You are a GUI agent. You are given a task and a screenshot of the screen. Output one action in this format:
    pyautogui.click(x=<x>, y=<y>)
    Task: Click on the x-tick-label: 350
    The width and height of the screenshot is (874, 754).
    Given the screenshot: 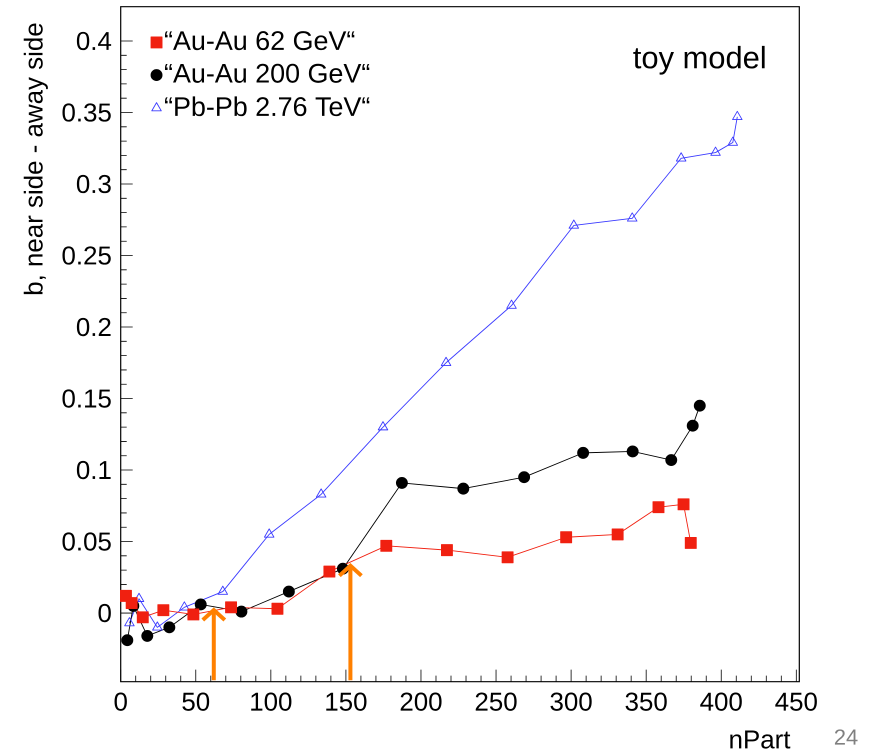 What is the action you would take?
    pyautogui.click(x=646, y=701)
    